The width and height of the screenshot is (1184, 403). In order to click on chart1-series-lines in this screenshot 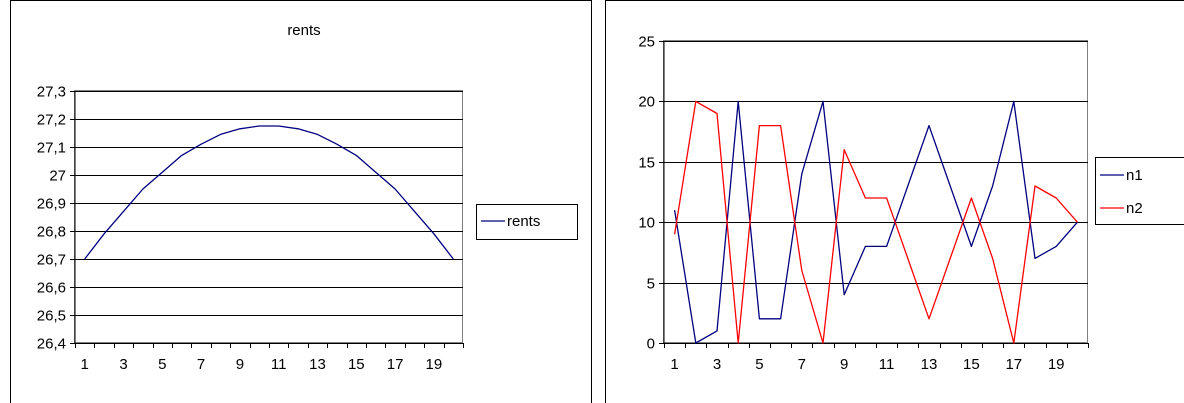, I will do `click(269, 192)`.